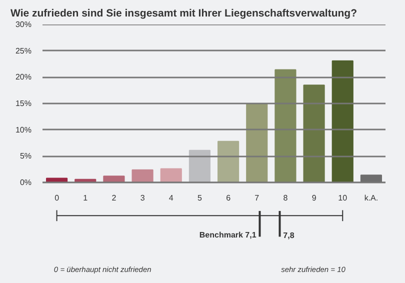 The height and width of the screenshot is (283, 405). Describe the element at coordinates (289, 235) in the screenshot. I see `ref-line-label: 7,8` at that location.